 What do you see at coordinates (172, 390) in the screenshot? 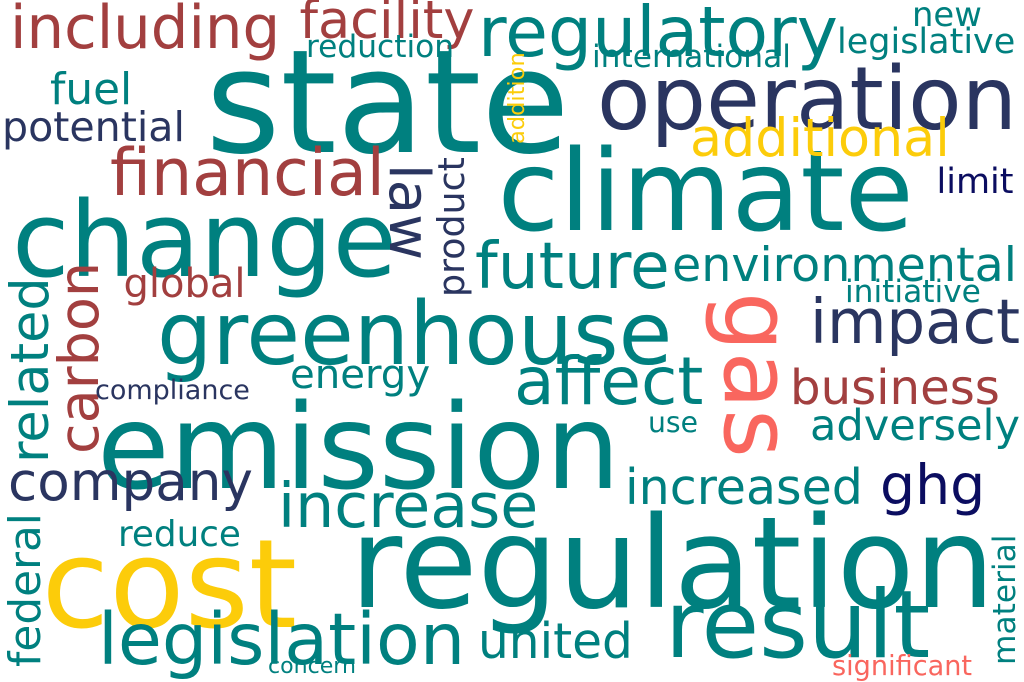
I see `word-compliance: compliance` at bounding box center [172, 390].